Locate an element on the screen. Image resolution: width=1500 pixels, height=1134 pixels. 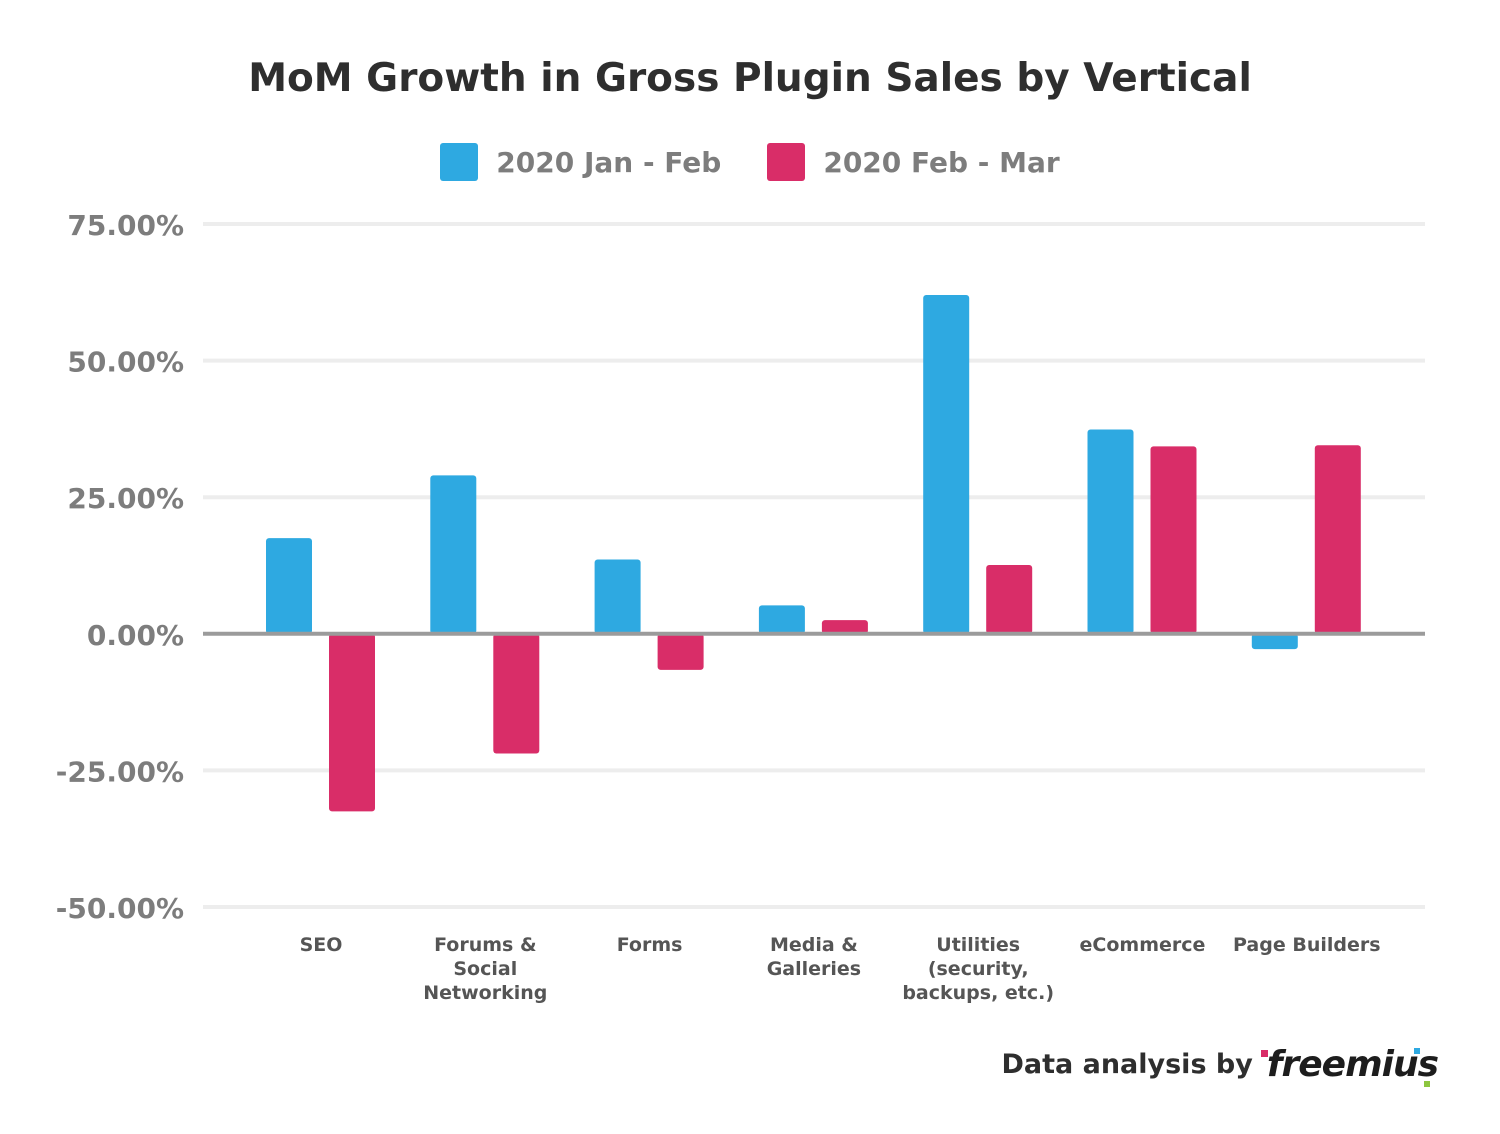
footer-text: Data analysis by is located at coordinates (1127, 1064).